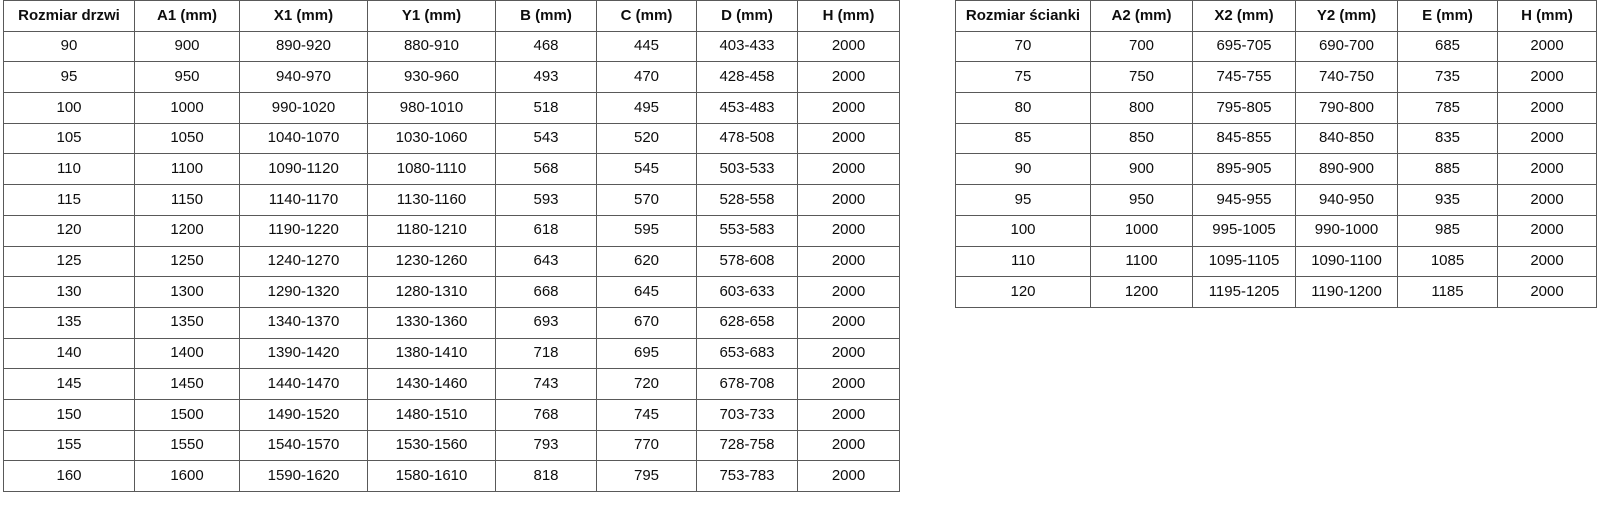 The image size is (1600, 514). I want to click on door-size-cell: 160, so click(69, 476).